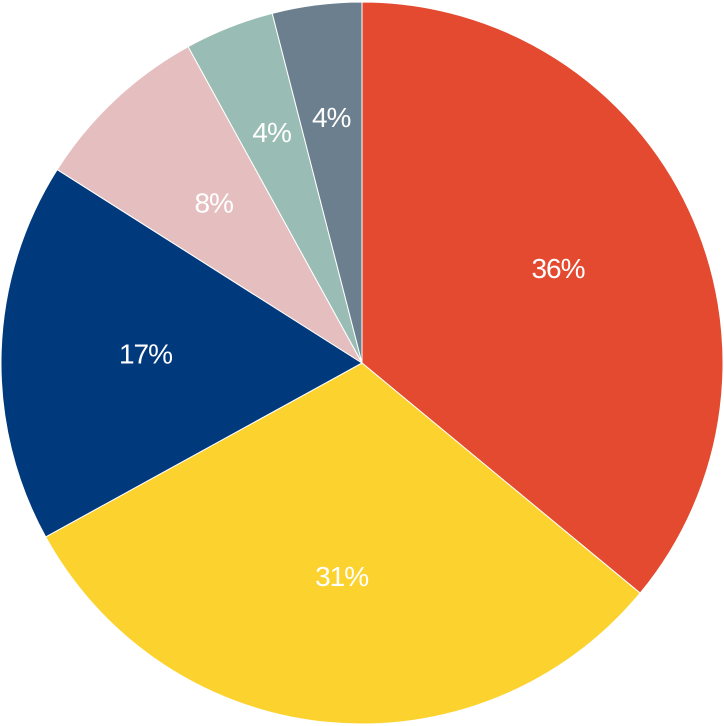 This screenshot has height=726, width=724. I want to click on pie-slice, so click(317, 182).